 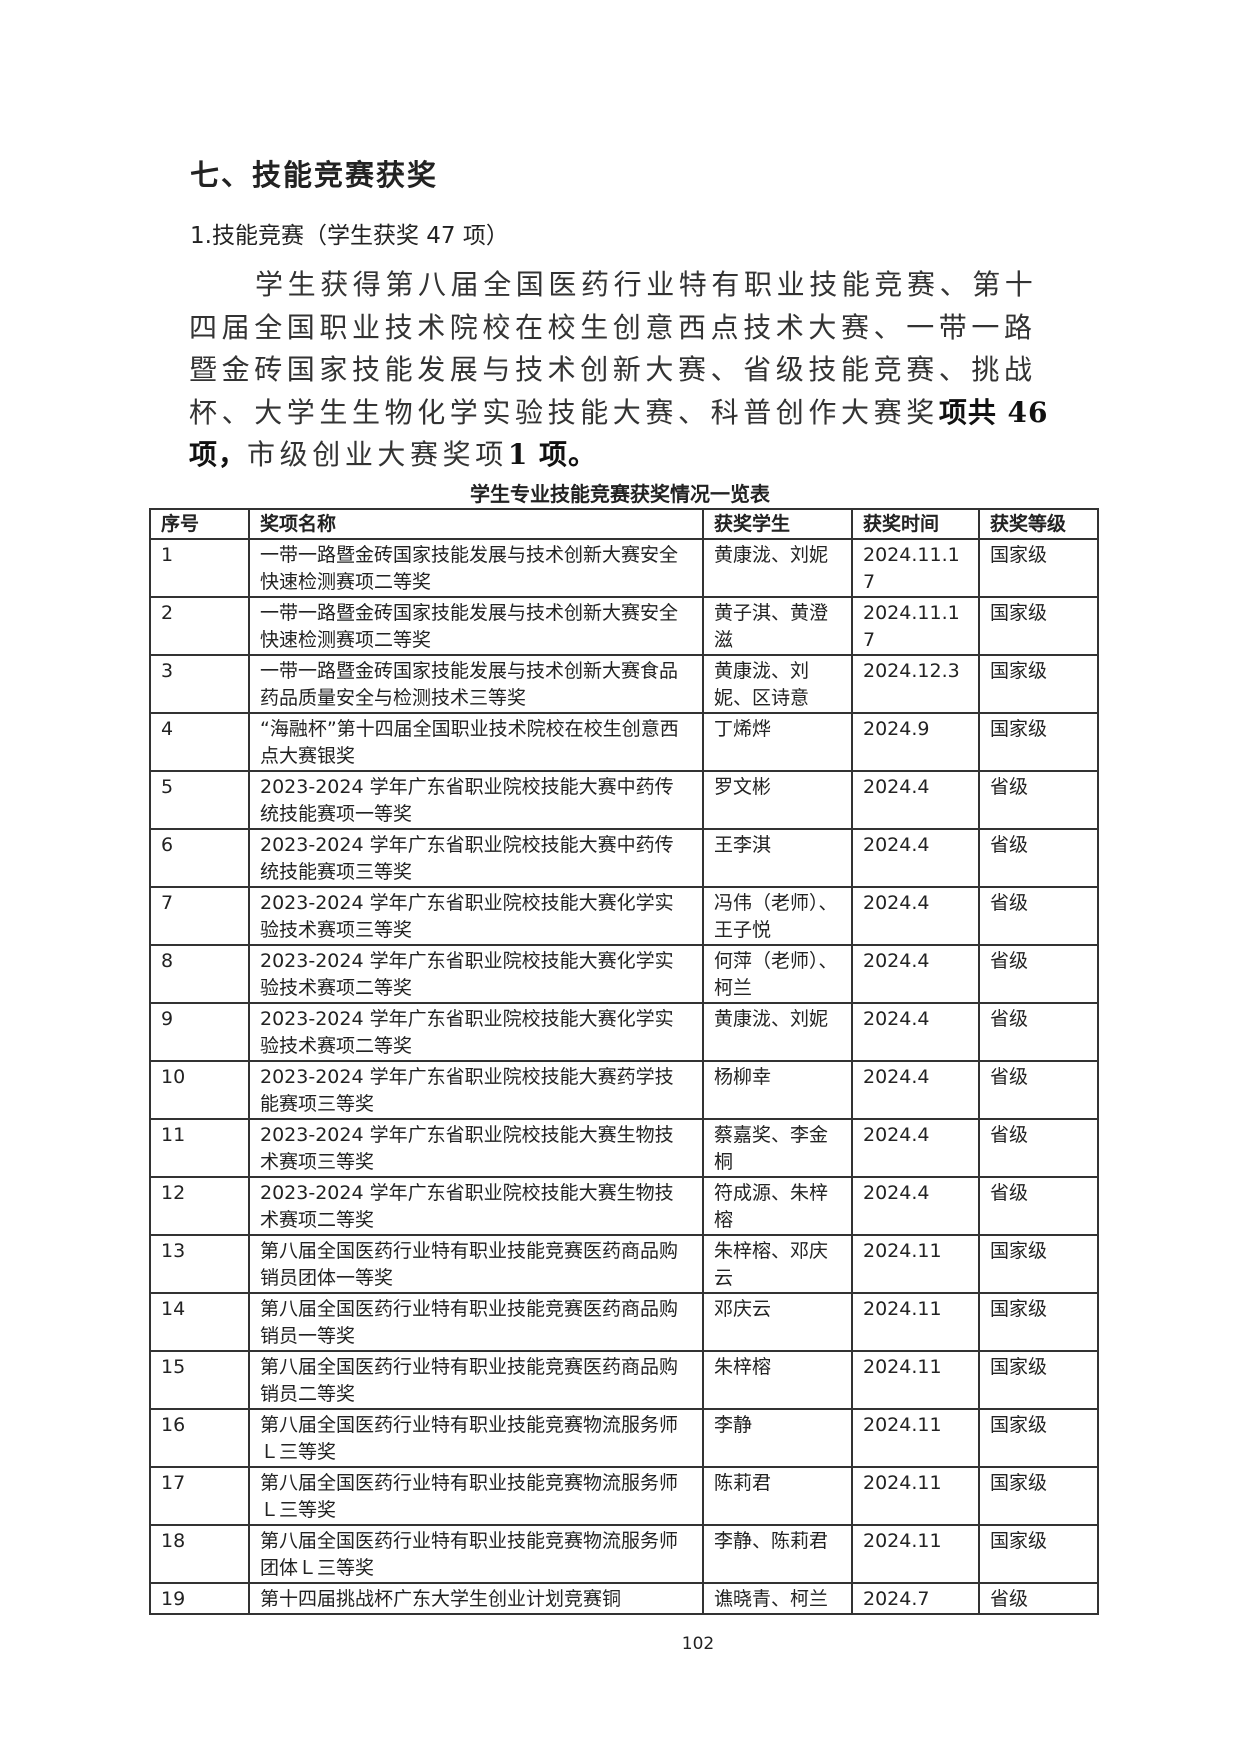 What do you see at coordinates (777, 626) in the screenshot?
I see `cell-students: 黄子淇、黄澄滋` at bounding box center [777, 626].